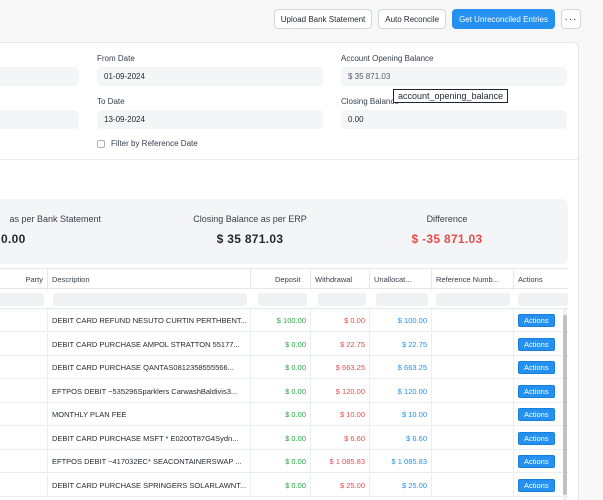 The width and height of the screenshot is (603, 500). Describe the element at coordinates (402, 299) in the screenshot. I see `unallocated-filter-input` at that location.